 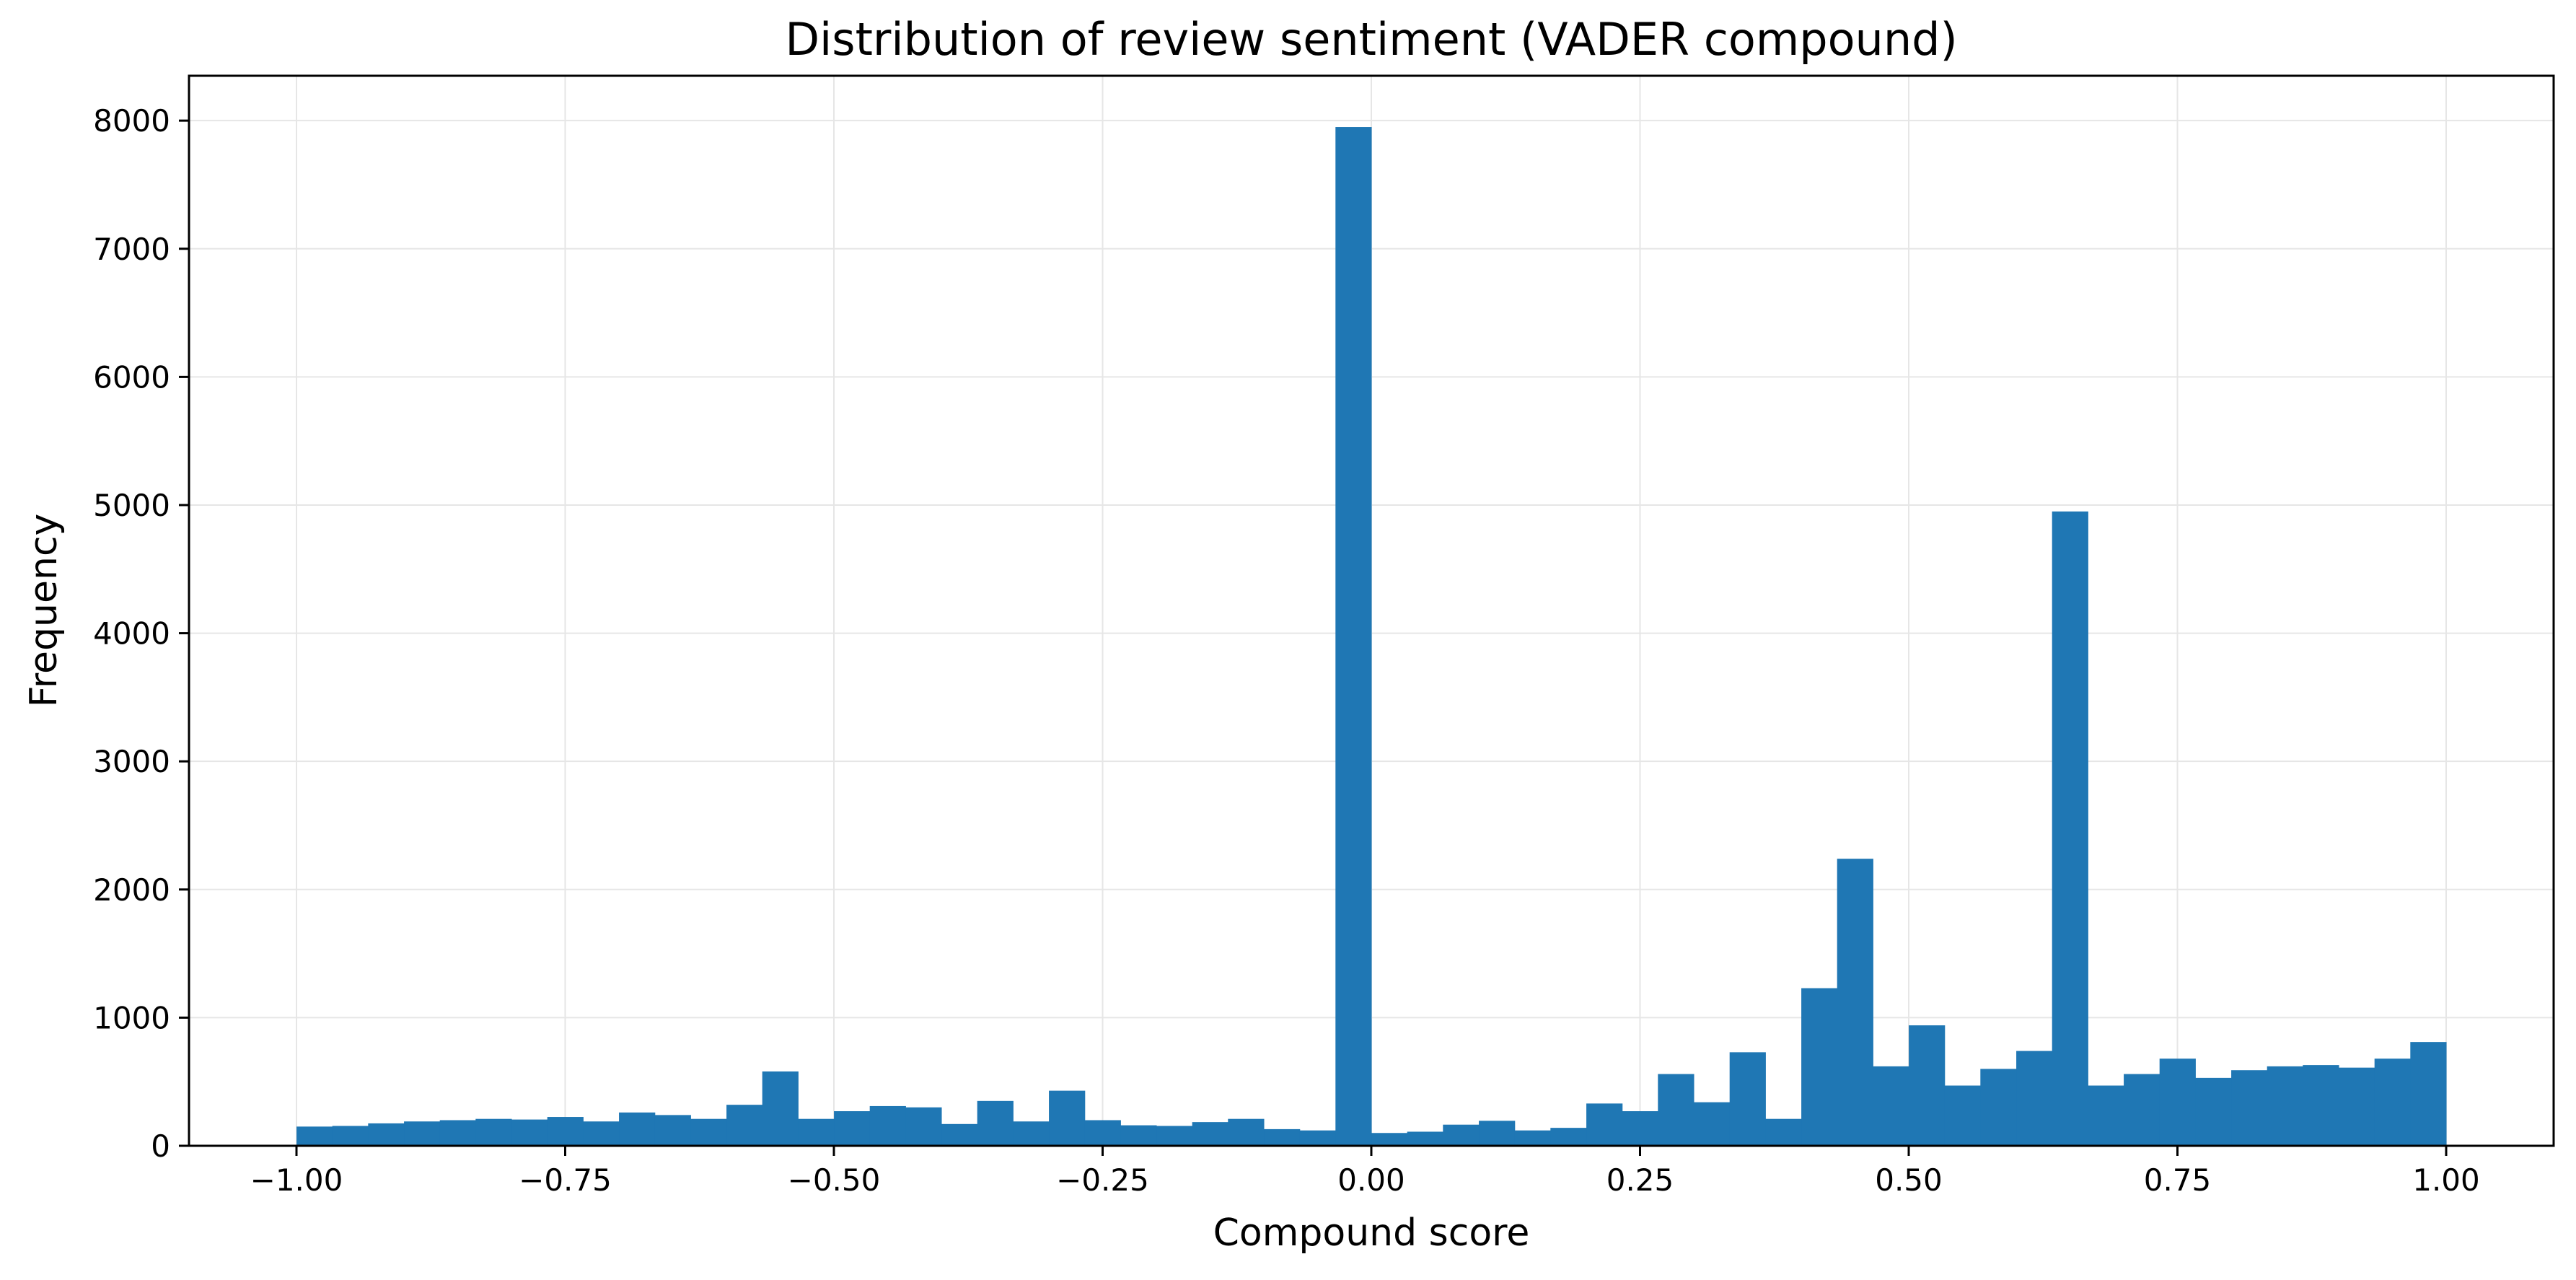 I want to click on y-tick-label: 5000, so click(x=131, y=505).